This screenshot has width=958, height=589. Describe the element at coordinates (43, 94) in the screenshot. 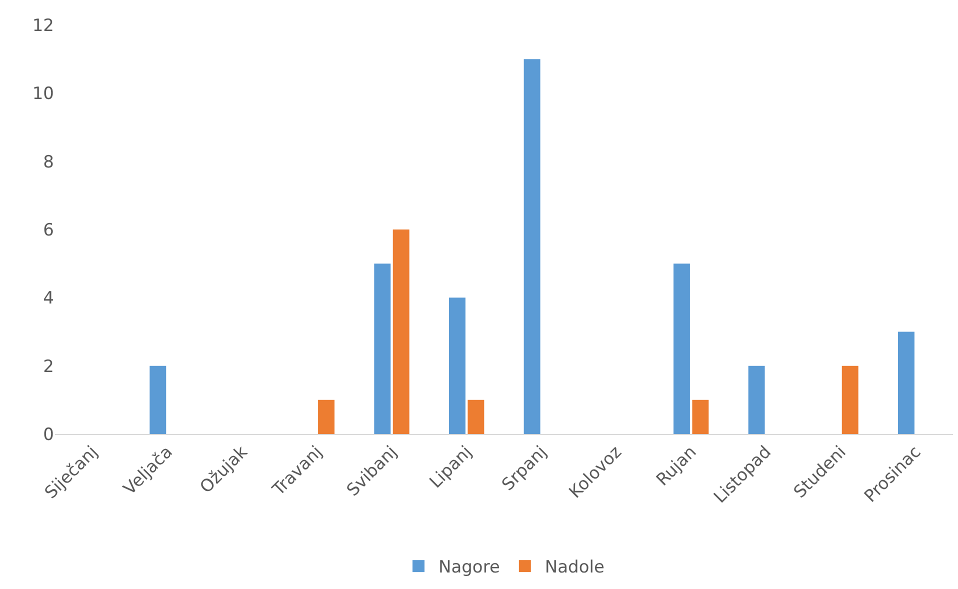

I see `y-tick-label: 10` at that location.